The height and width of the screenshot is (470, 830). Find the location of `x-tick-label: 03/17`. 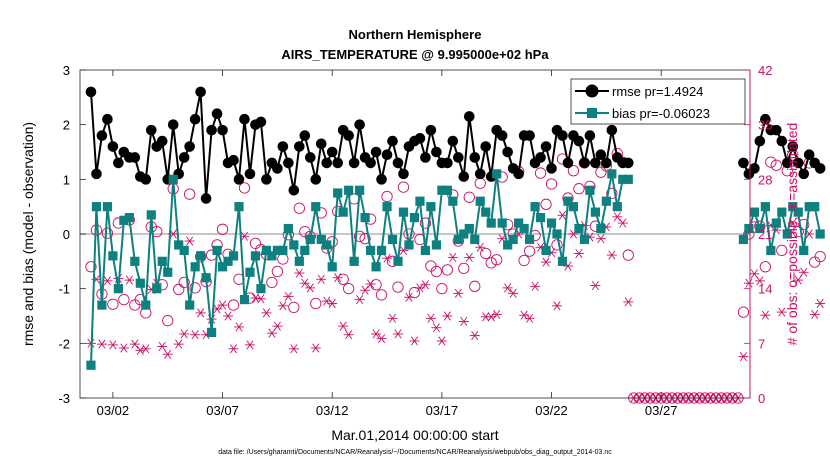

x-tick-label: 03/17 is located at coordinates (442, 410).